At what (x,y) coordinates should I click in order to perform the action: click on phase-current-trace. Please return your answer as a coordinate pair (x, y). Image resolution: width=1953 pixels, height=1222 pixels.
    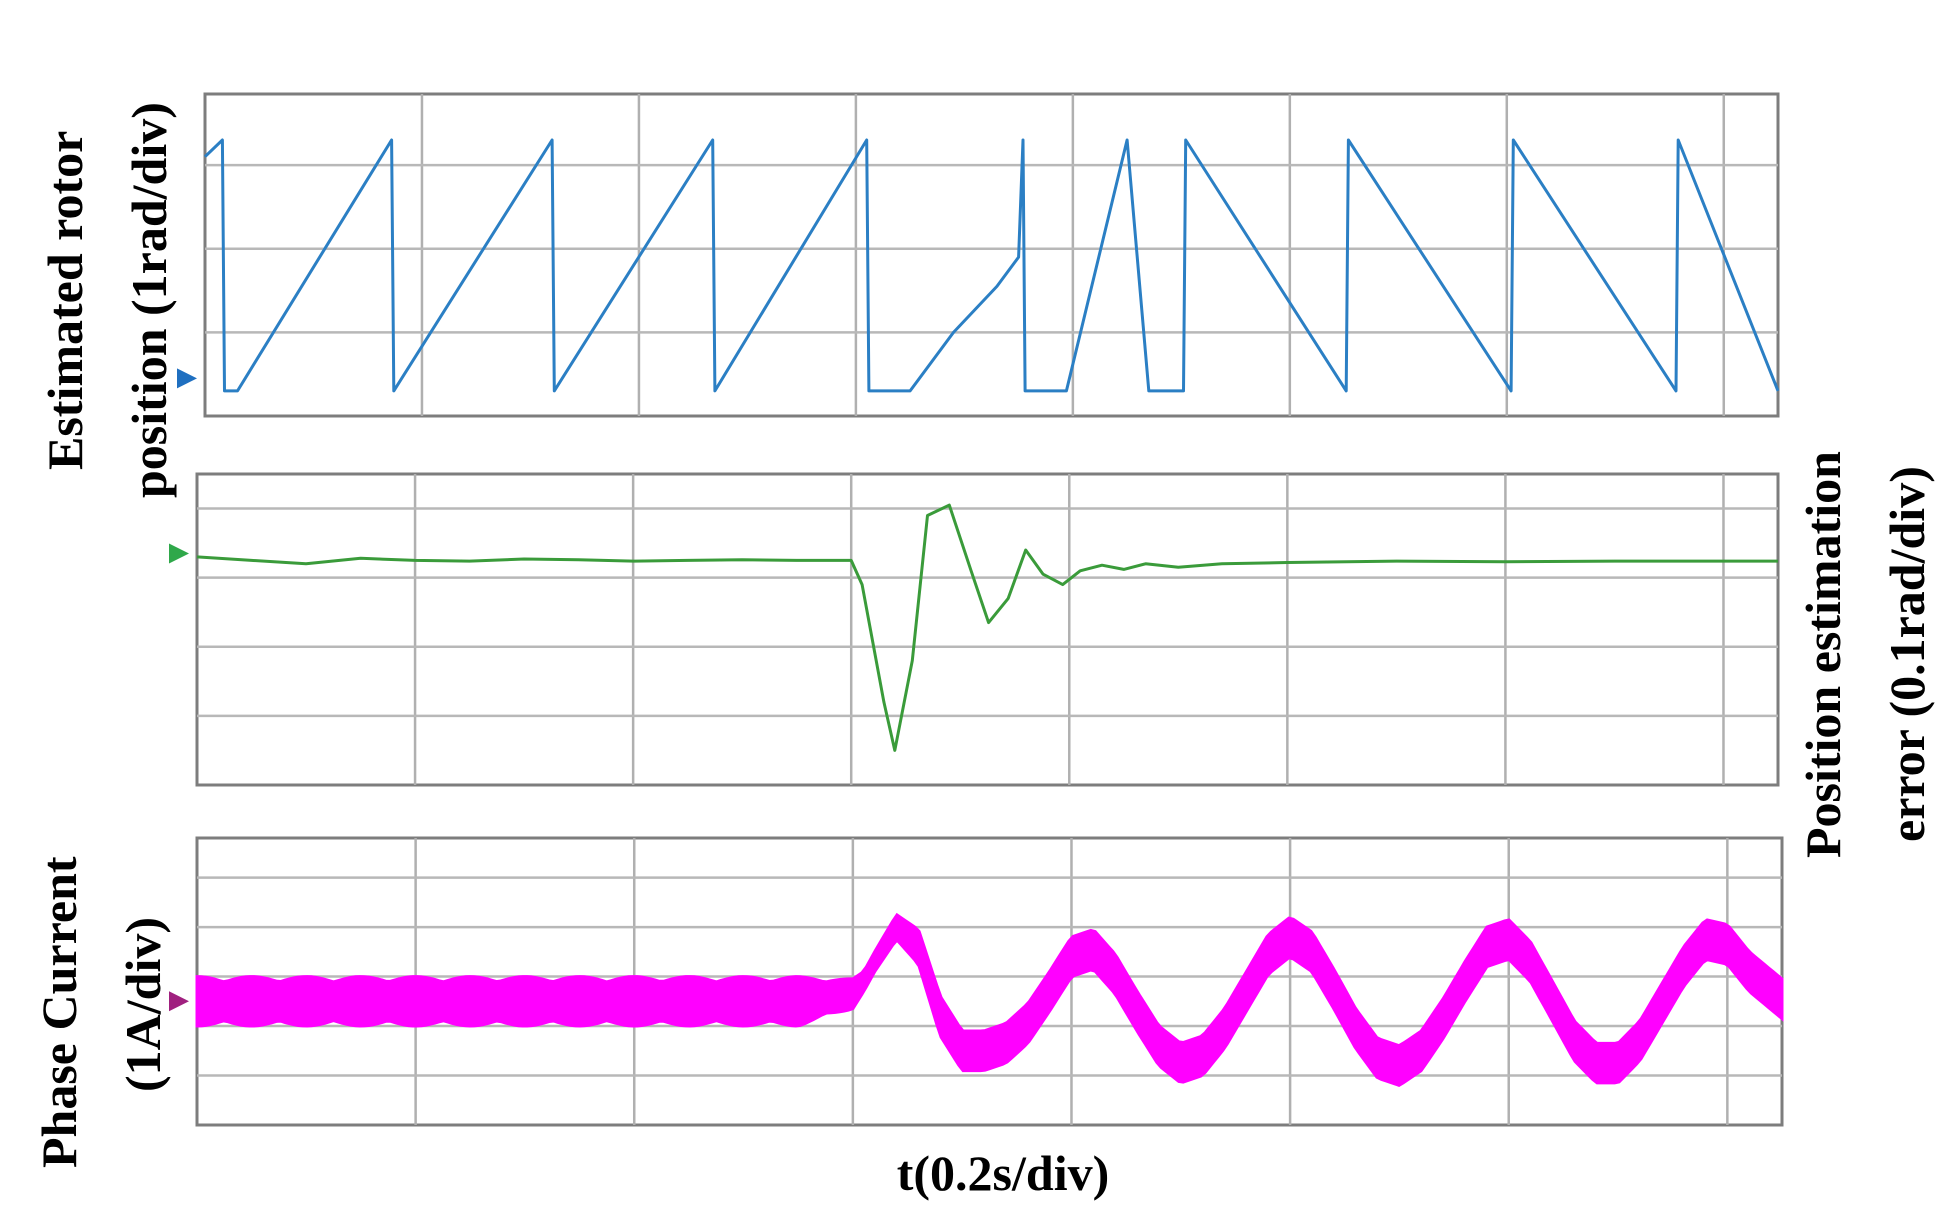
    Looking at the image, I should click on (989, 999).